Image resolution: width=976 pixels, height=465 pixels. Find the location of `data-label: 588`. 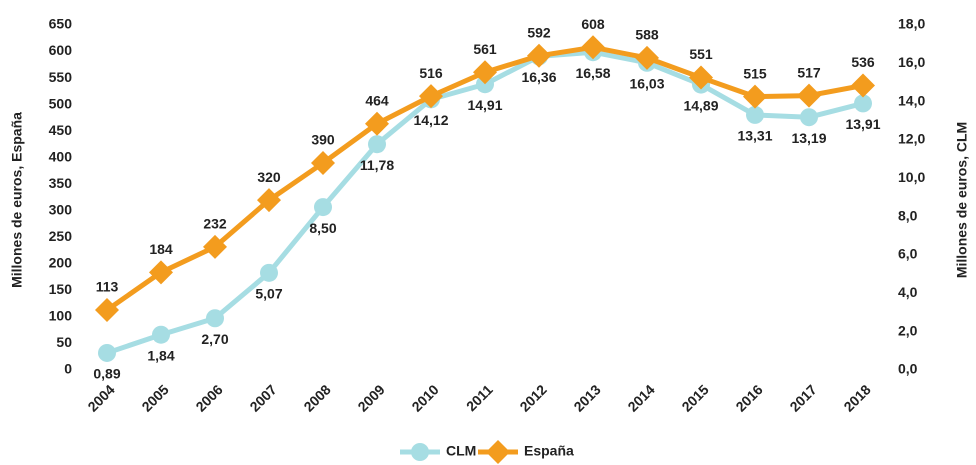

data-label: 588 is located at coordinates (647, 35).